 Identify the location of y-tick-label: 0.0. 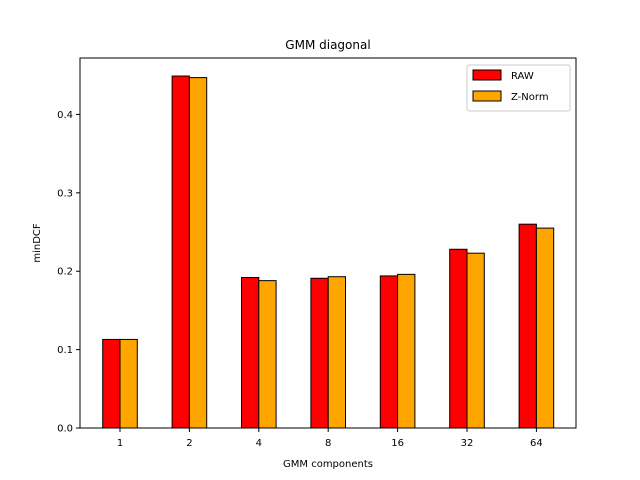
(65, 429).